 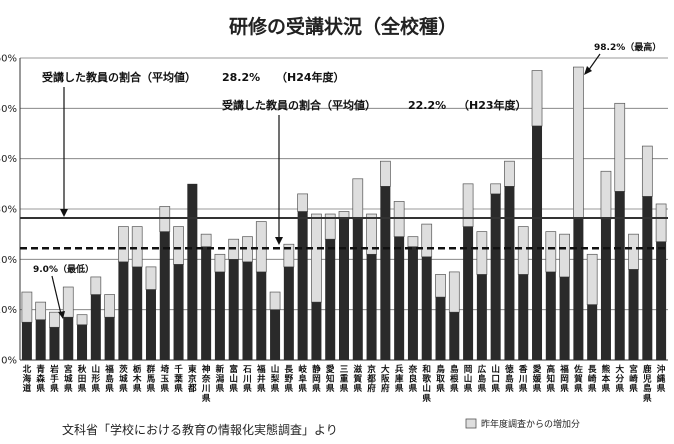 What do you see at coordinates (8, 260) in the screenshot?
I see `y-tick-label: 20%` at bounding box center [8, 260].